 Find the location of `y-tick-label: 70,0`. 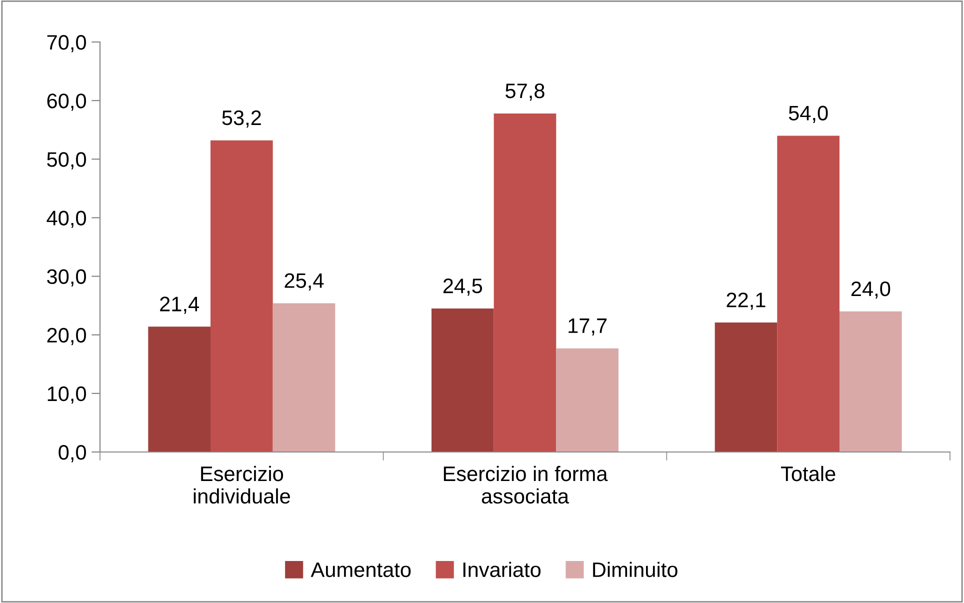

y-tick-label: 70,0 is located at coordinates (66, 43).